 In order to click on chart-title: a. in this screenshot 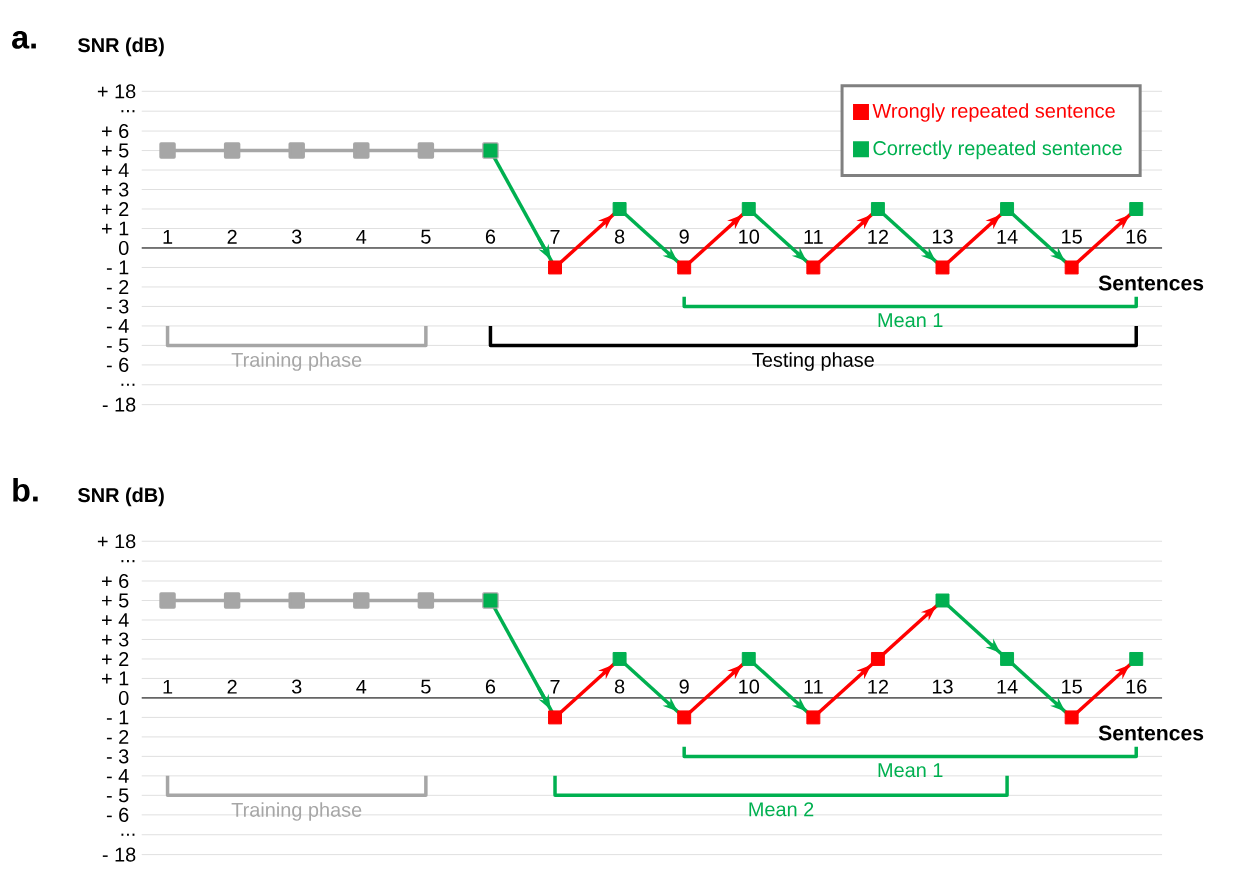, I will do `click(24, 40)`.